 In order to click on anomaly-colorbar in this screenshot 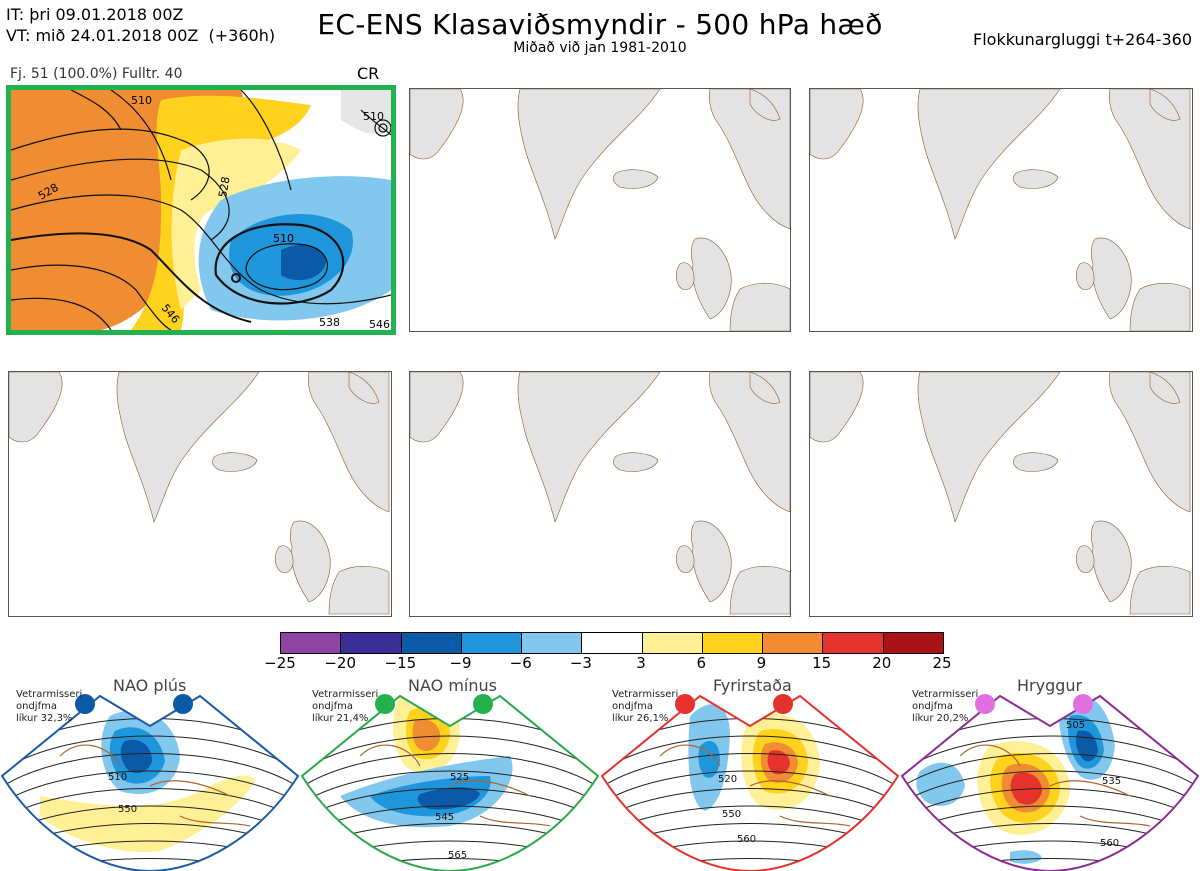, I will do `click(612, 643)`.